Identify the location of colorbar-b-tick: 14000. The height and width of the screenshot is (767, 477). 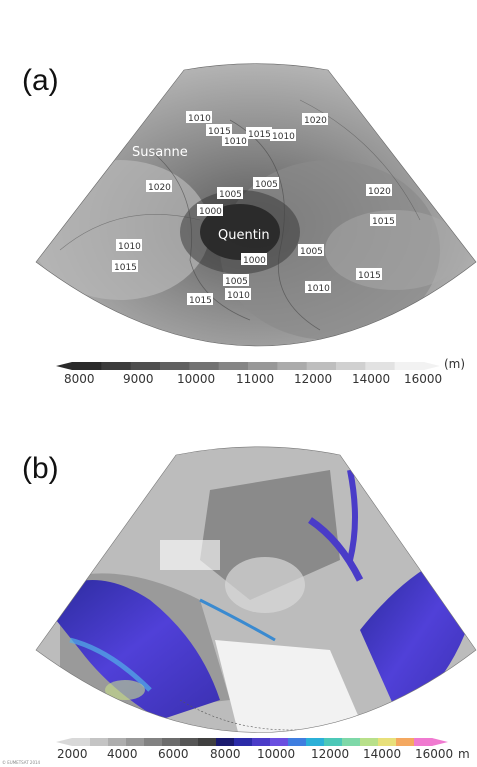
(382, 754).